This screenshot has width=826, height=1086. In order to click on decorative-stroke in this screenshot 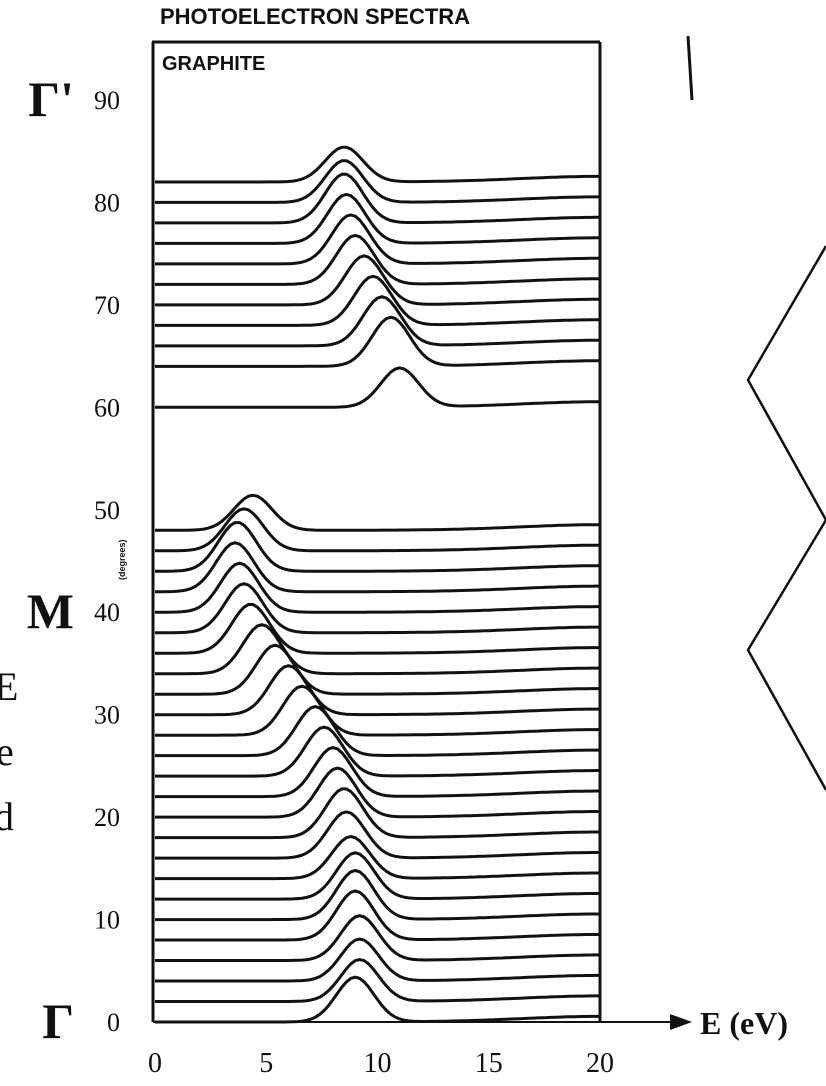, I will do `click(690, 68)`.